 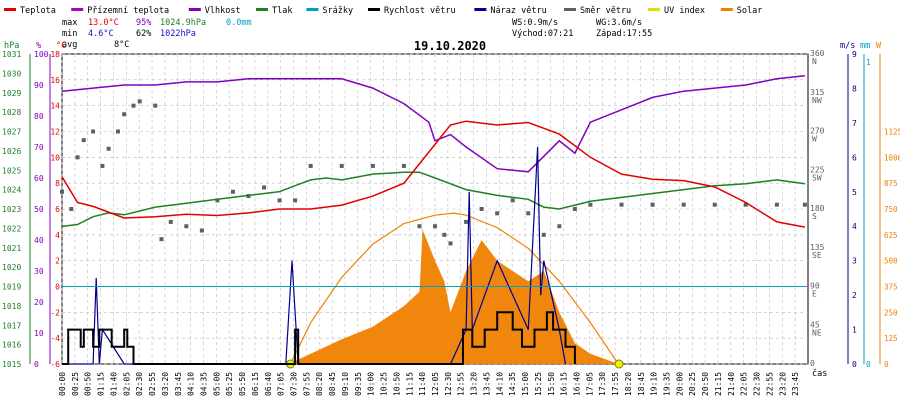 What do you see at coordinates (512, 384) in the screenshot?
I see `x-tick-label: 14:35` at bounding box center [512, 384].